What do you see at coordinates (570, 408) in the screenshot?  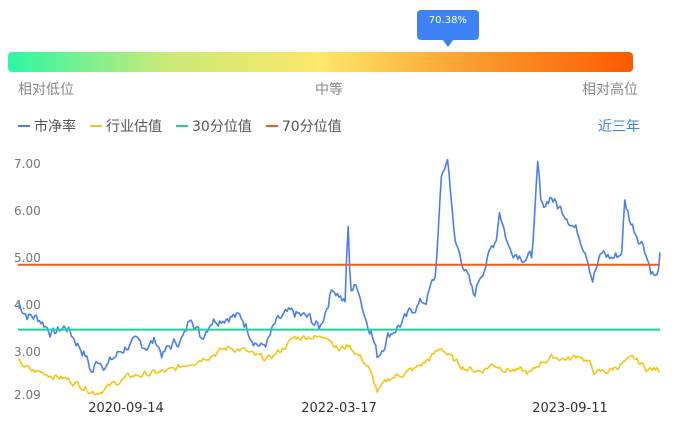 I see `x-tick-label: 2023-09-11` at bounding box center [570, 408].